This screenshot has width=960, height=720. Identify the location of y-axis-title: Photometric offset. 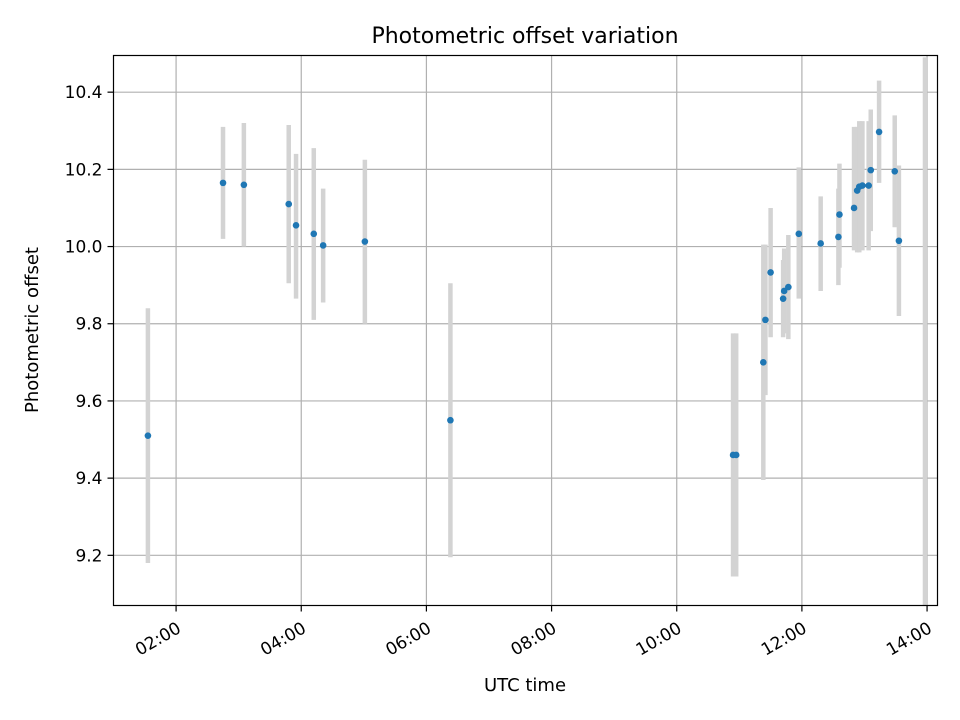
(32, 330).